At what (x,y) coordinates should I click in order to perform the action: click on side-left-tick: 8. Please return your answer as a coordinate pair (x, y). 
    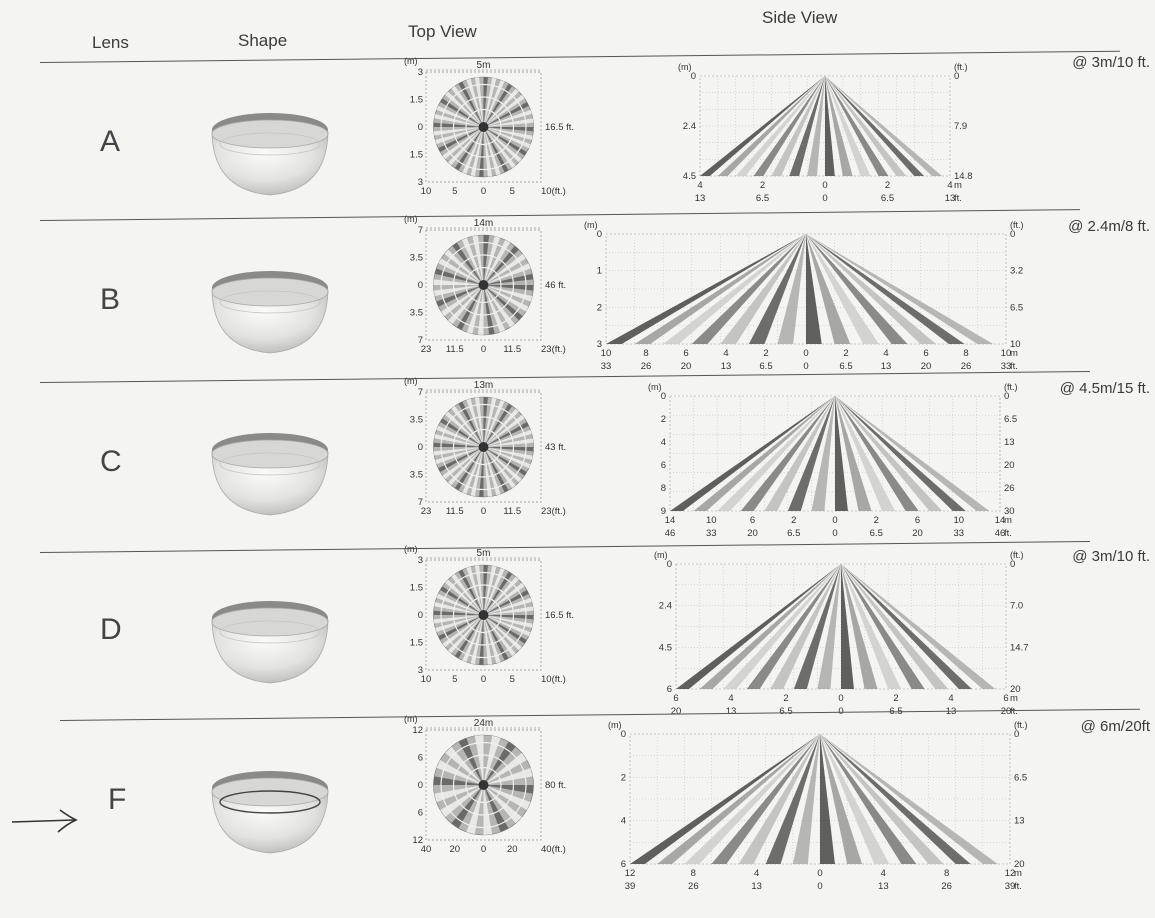
    Looking at the image, I should click on (663, 488).